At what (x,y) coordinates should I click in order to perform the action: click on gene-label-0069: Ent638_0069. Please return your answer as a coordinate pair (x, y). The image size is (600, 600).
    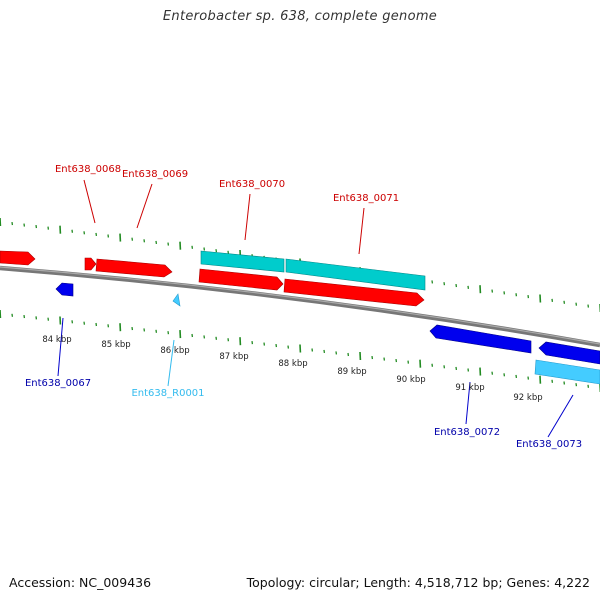
    Looking at the image, I should click on (155, 174).